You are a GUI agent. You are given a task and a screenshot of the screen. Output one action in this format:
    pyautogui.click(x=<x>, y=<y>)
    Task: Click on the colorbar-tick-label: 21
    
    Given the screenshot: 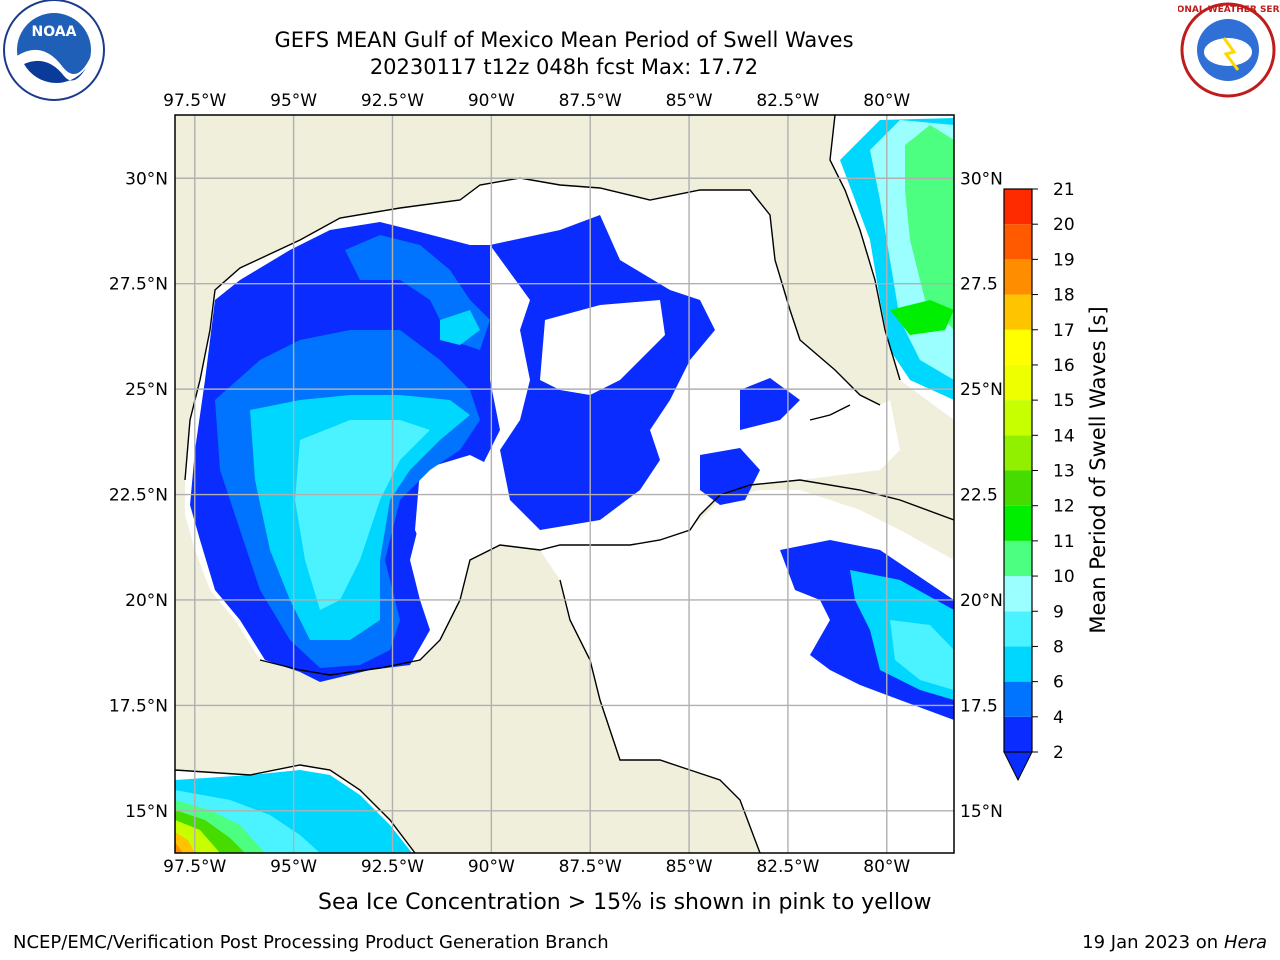 What is the action you would take?
    pyautogui.click(x=1064, y=190)
    